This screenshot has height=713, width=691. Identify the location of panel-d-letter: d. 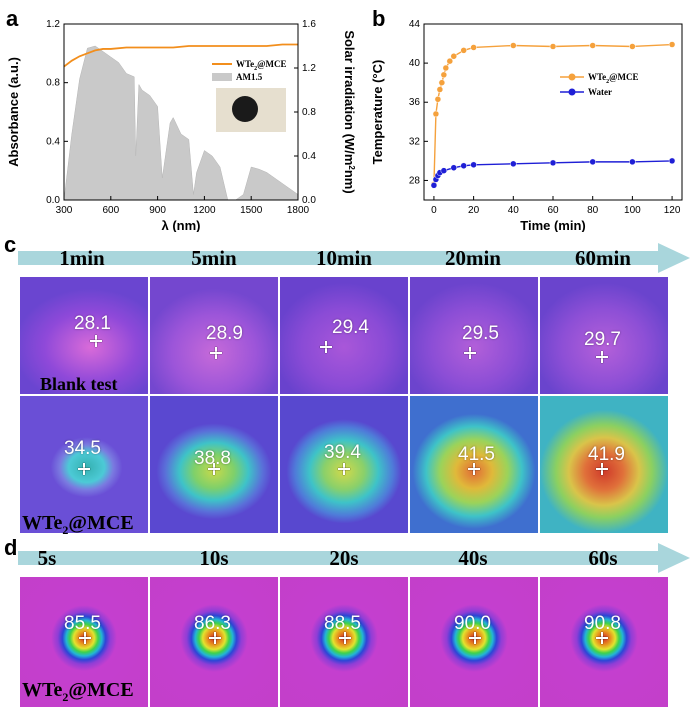
(11, 547).